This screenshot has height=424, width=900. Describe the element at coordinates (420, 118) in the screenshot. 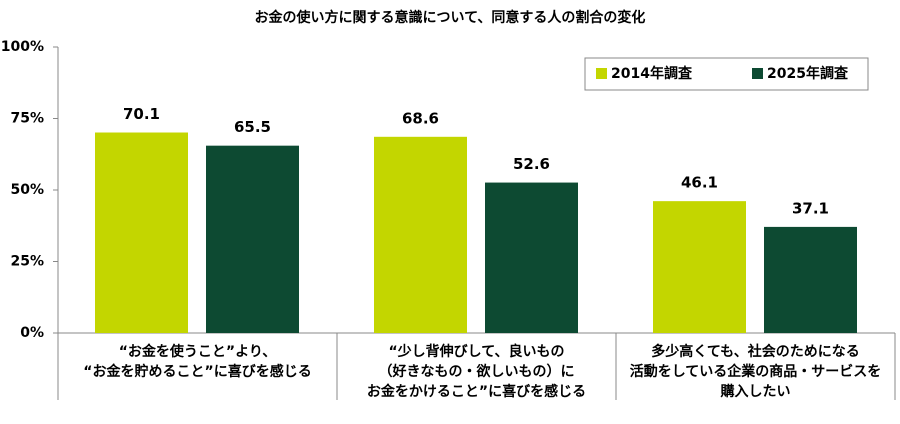

I see `value-label: 68.6` at that location.